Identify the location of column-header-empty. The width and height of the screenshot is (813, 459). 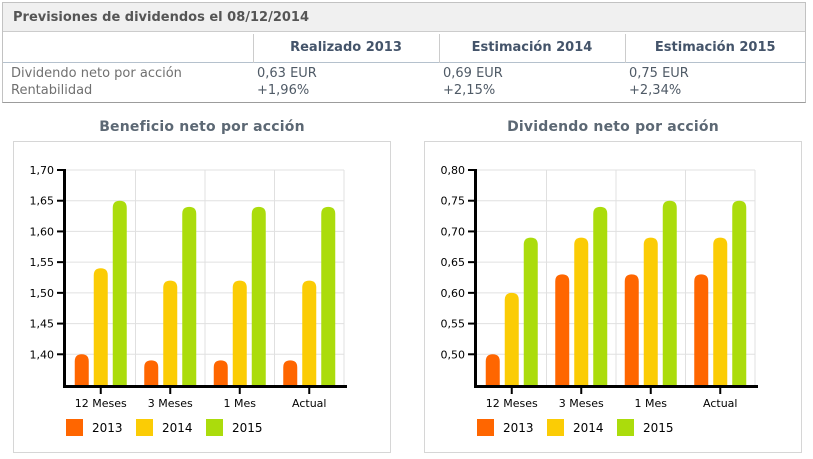
(128, 48).